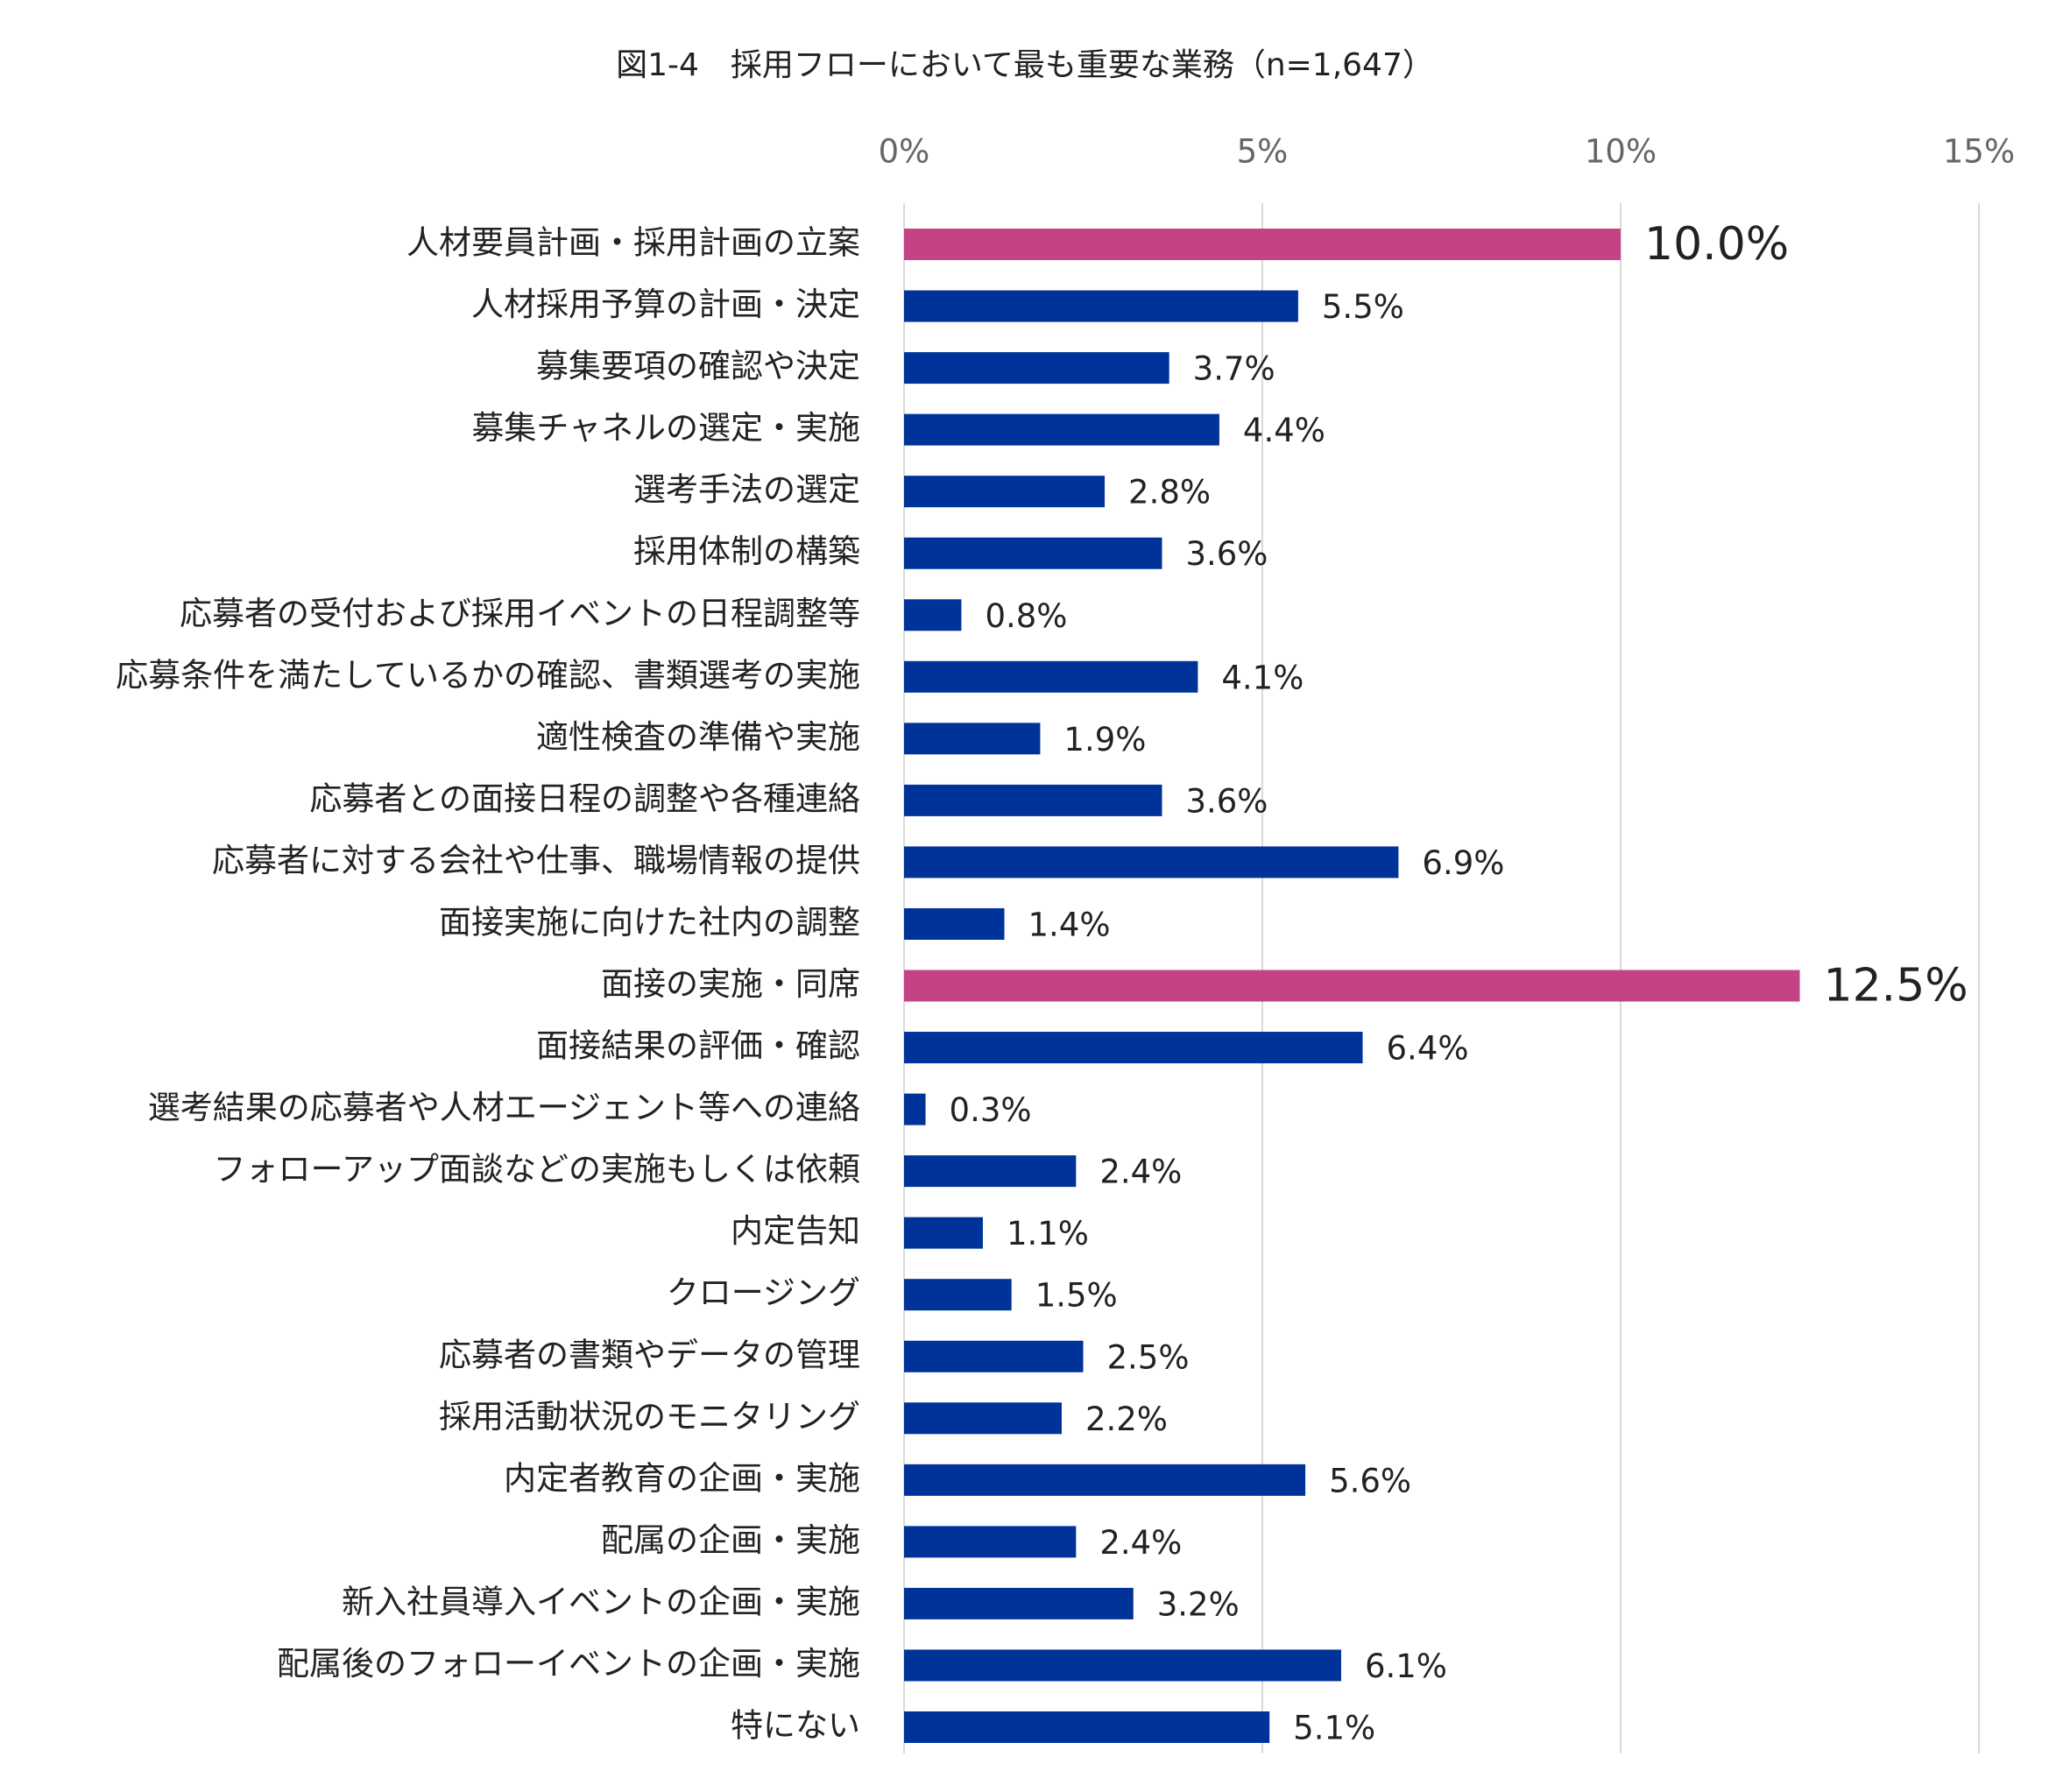 Image resolution: width=2049 pixels, height=1792 pixels. Describe the element at coordinates (746, 551) in the screenshot. I see `category-label: 採用体制の構築` at that location.